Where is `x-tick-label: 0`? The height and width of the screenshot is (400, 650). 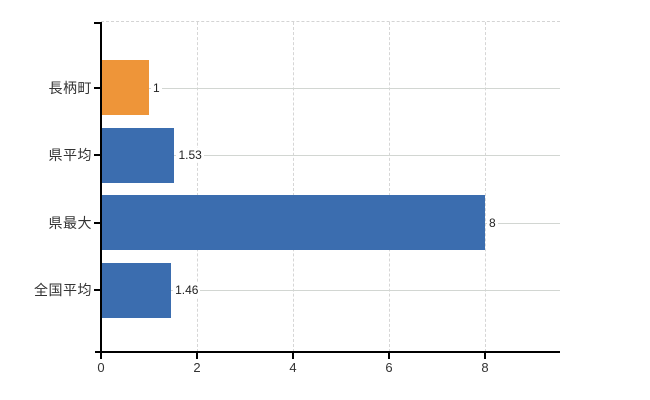
x-tick-label: 0 is located at coordinates (101, 367).